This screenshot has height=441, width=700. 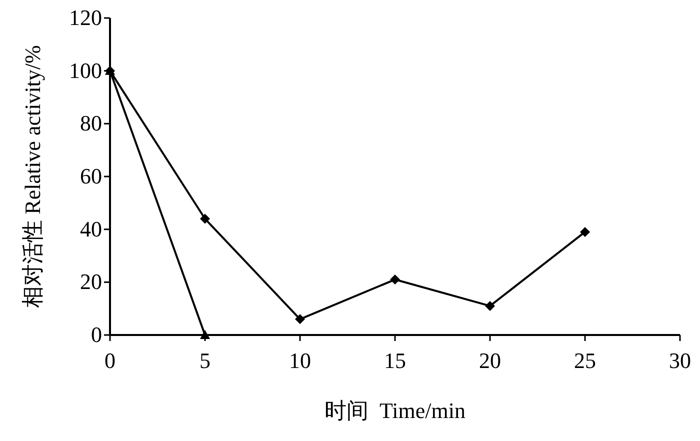 I want to click on y-tick-label: 80, so click(x=91, y=123).